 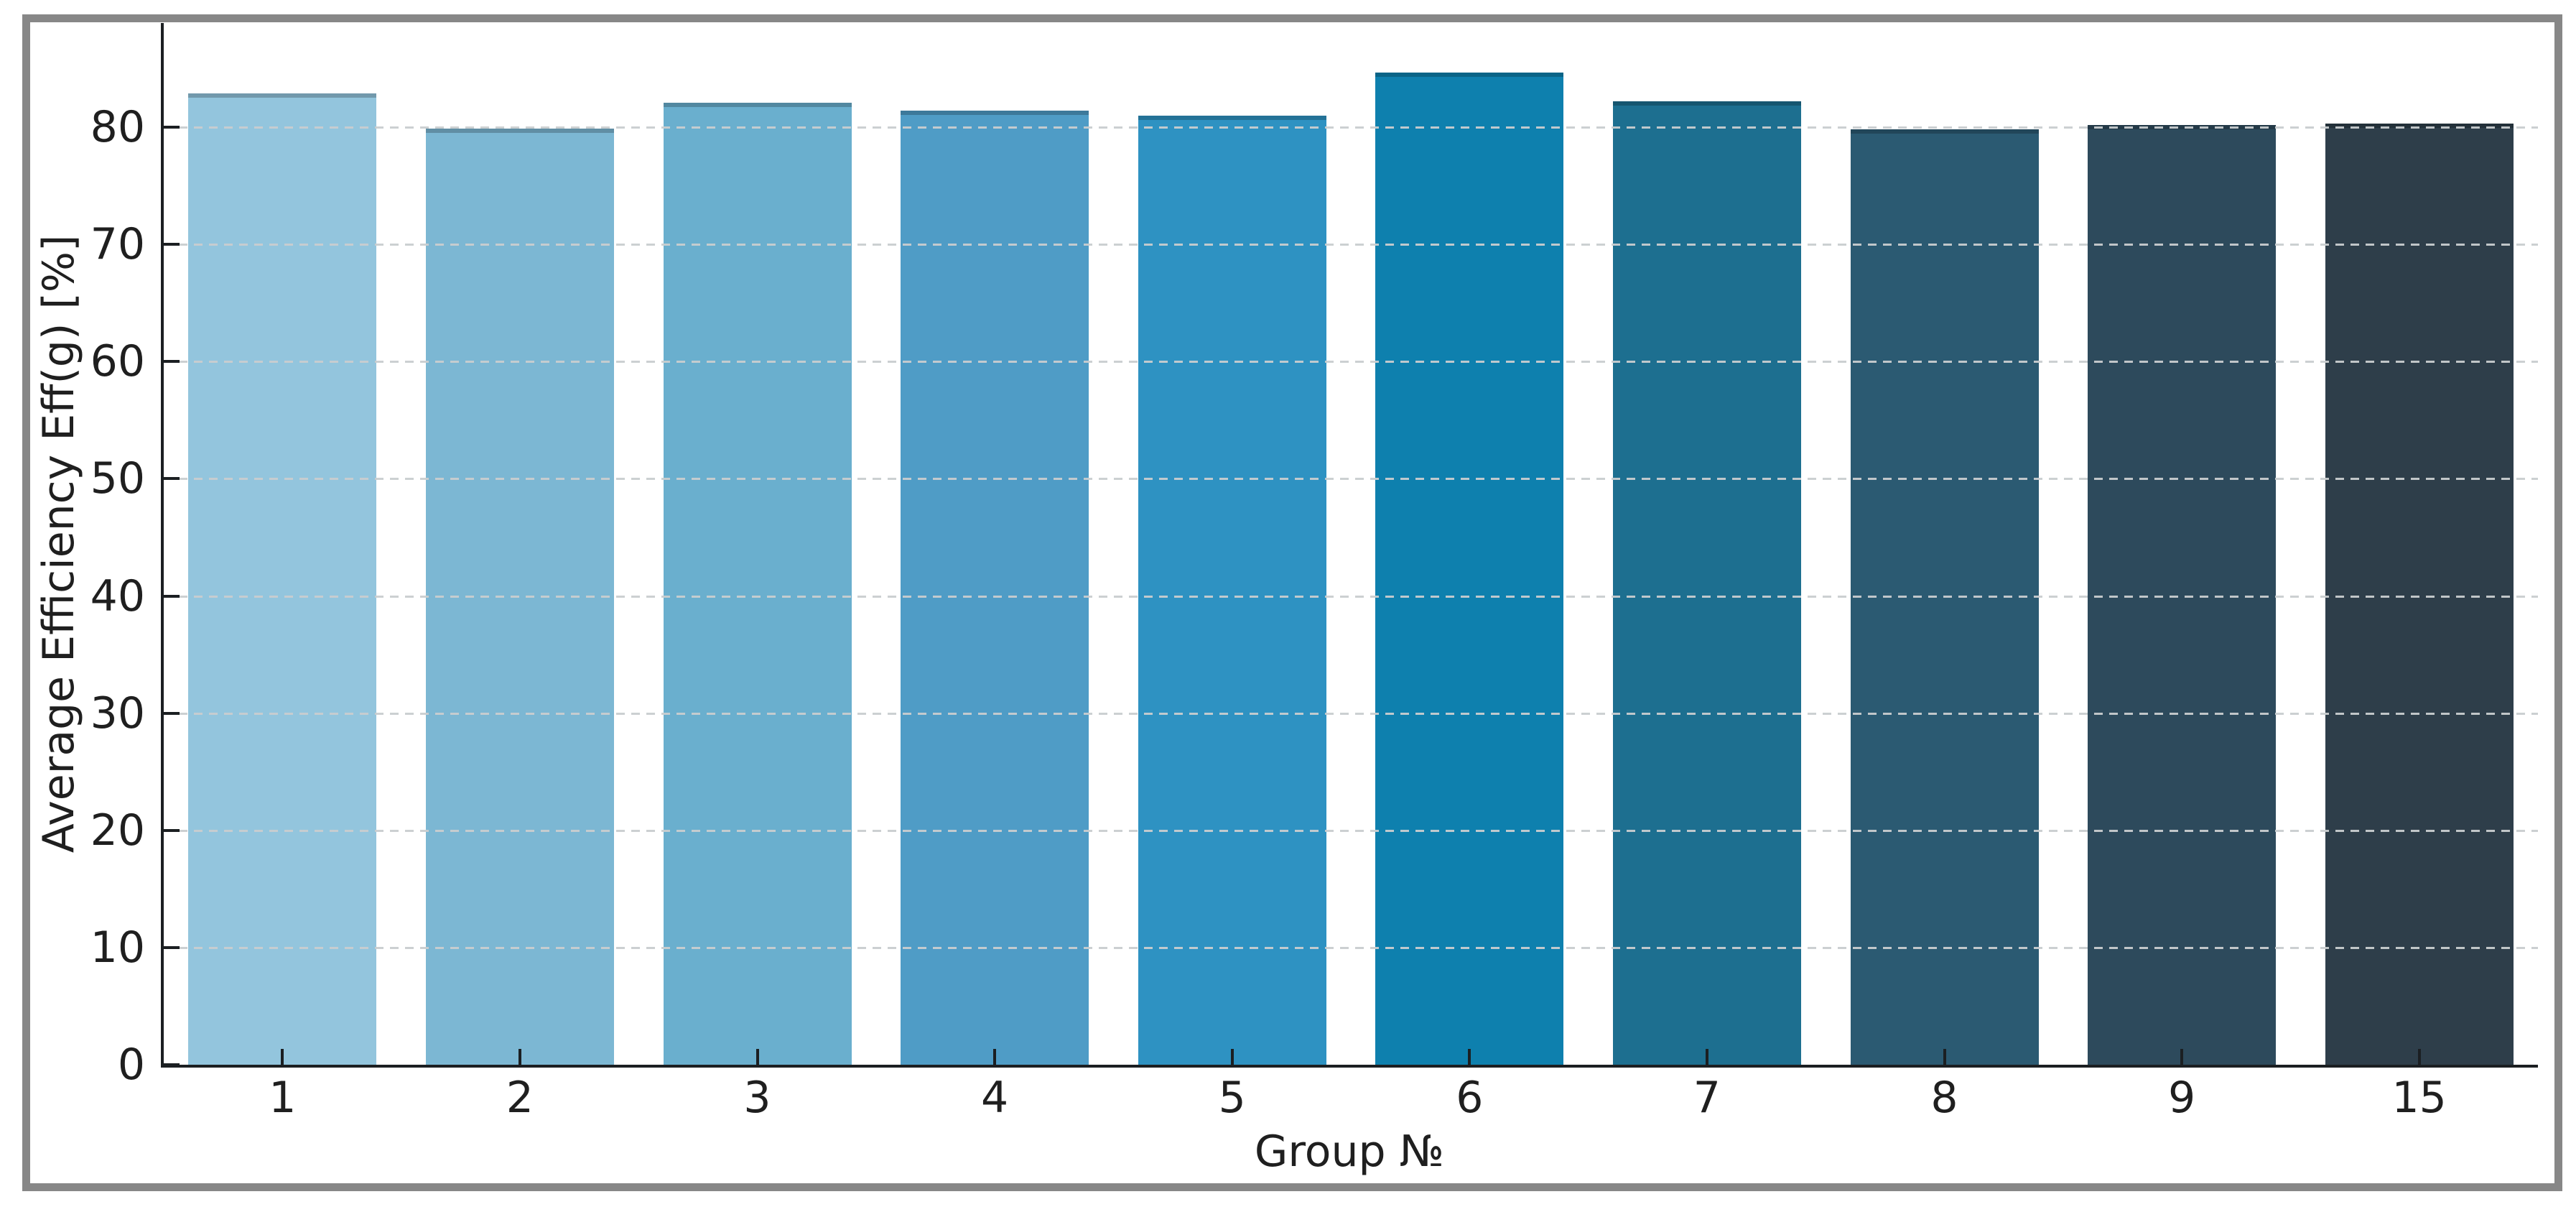 What do you see at coordinates (118, 713) in the screenshot?
I see `y-tick-label-30: 30` at bounding box center [118, 713].